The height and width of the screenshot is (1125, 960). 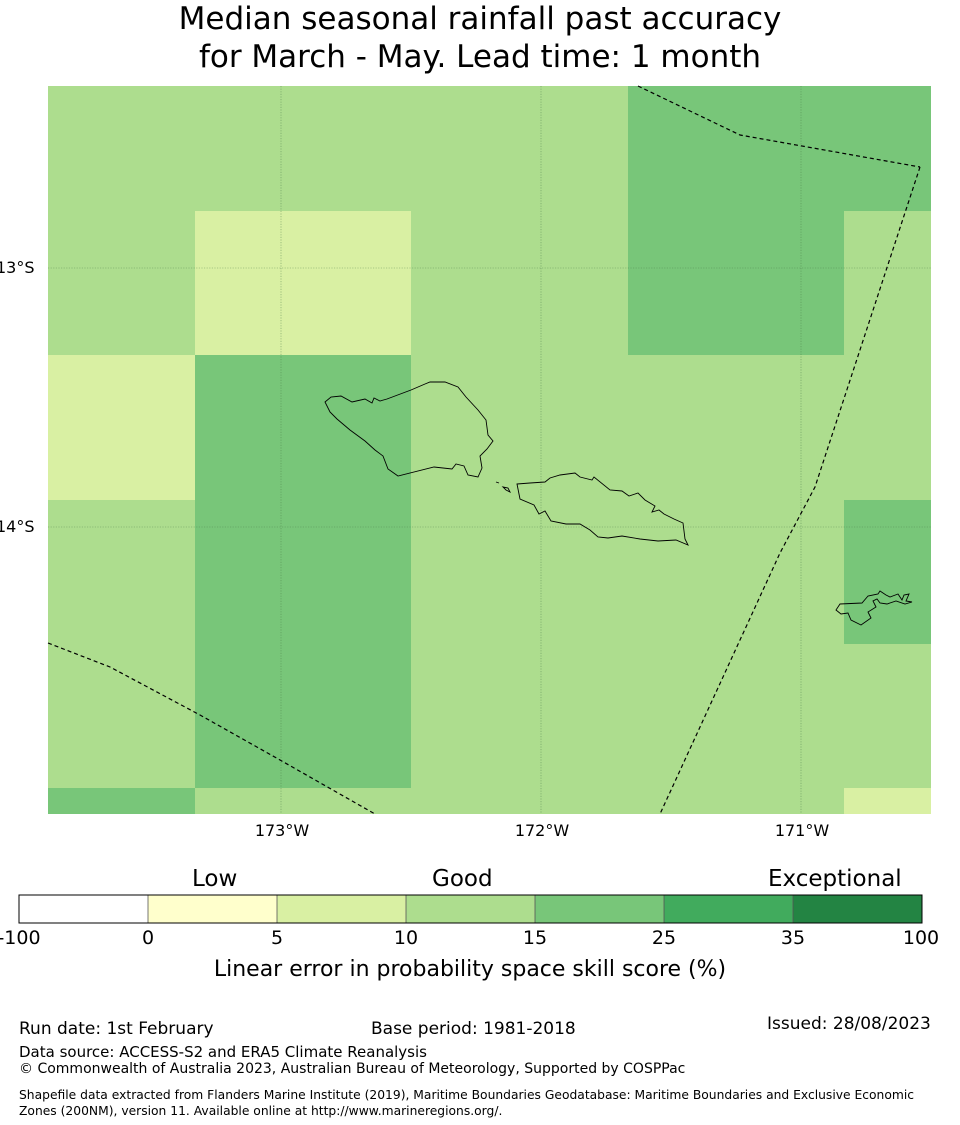 What do you see at coordinates (17, 526) in the screenshot?
I see `lat-label-14s: 14°S` at bounding box center [17, 526].